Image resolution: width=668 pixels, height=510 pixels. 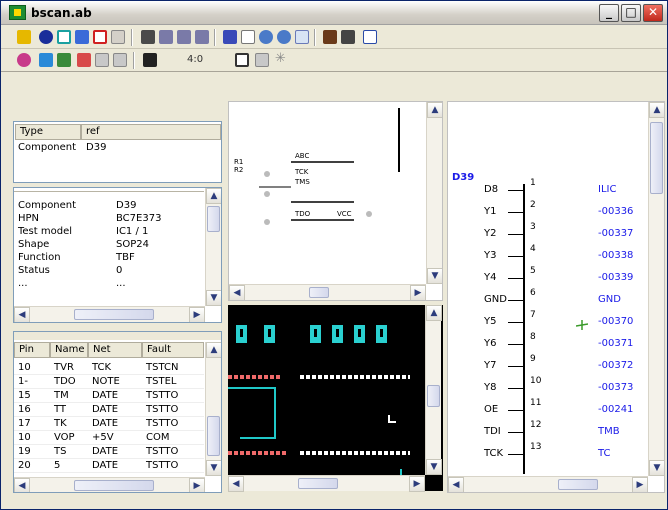 What do you see at coordinates (616, 321) in the screenshot?
I see `net-label: -00370` at bounding box center [616, 321].